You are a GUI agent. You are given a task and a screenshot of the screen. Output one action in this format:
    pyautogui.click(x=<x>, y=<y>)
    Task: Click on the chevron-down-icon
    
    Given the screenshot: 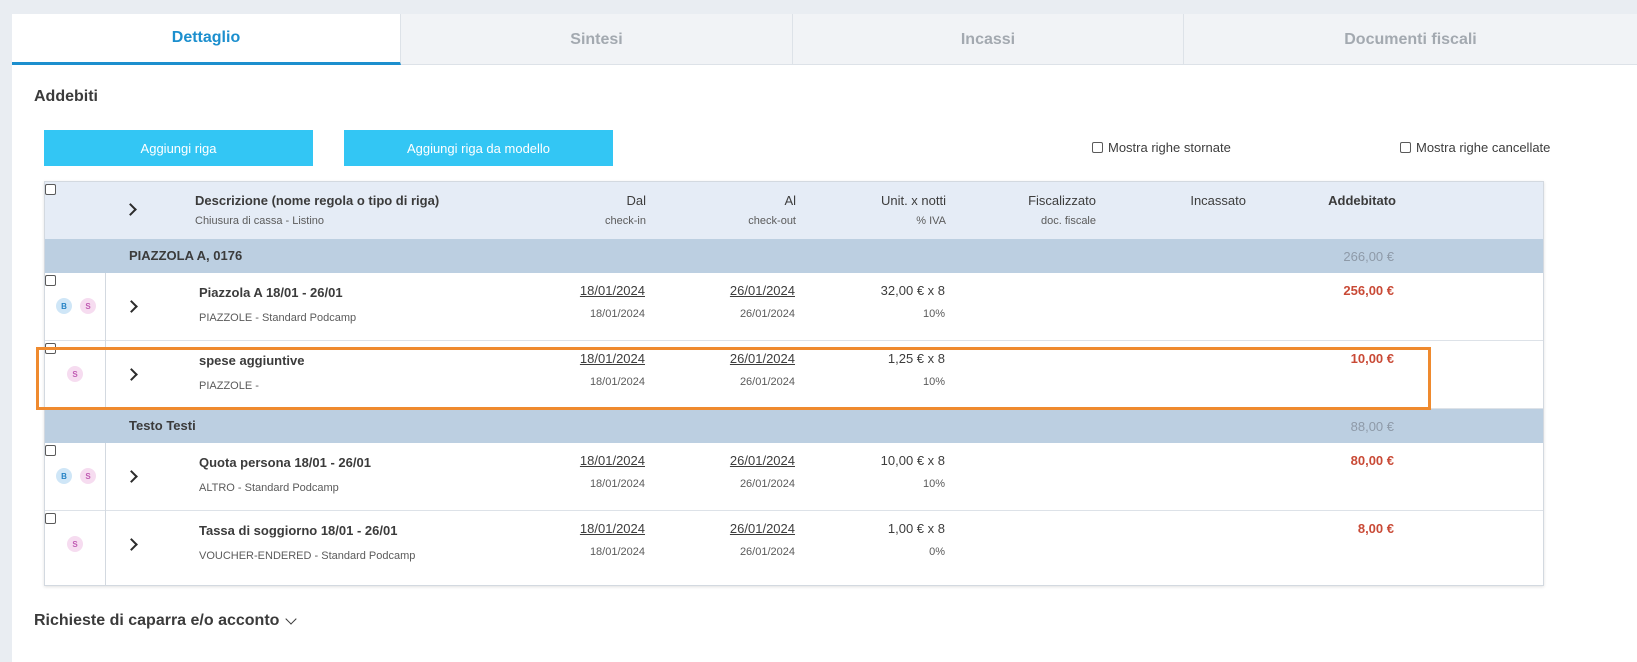 What is the action you would take?
    pyautogui.click(x=291, y=619)
    